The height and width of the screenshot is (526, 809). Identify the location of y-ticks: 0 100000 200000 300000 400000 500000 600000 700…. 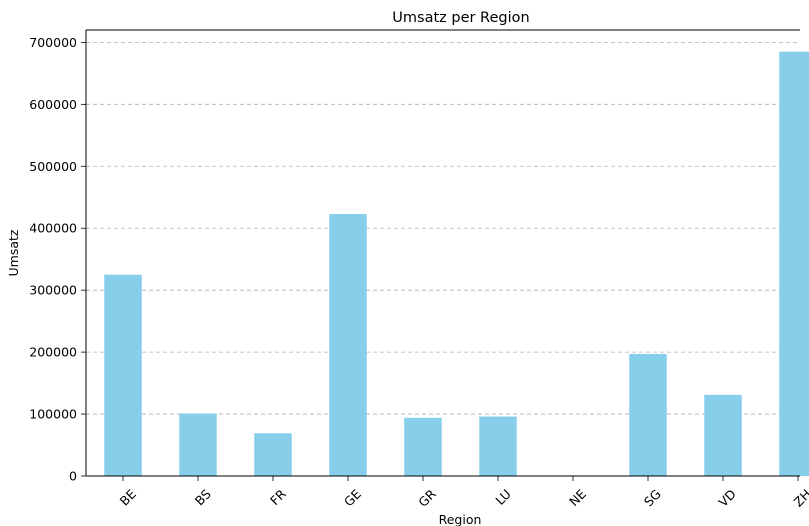
(57, 259).